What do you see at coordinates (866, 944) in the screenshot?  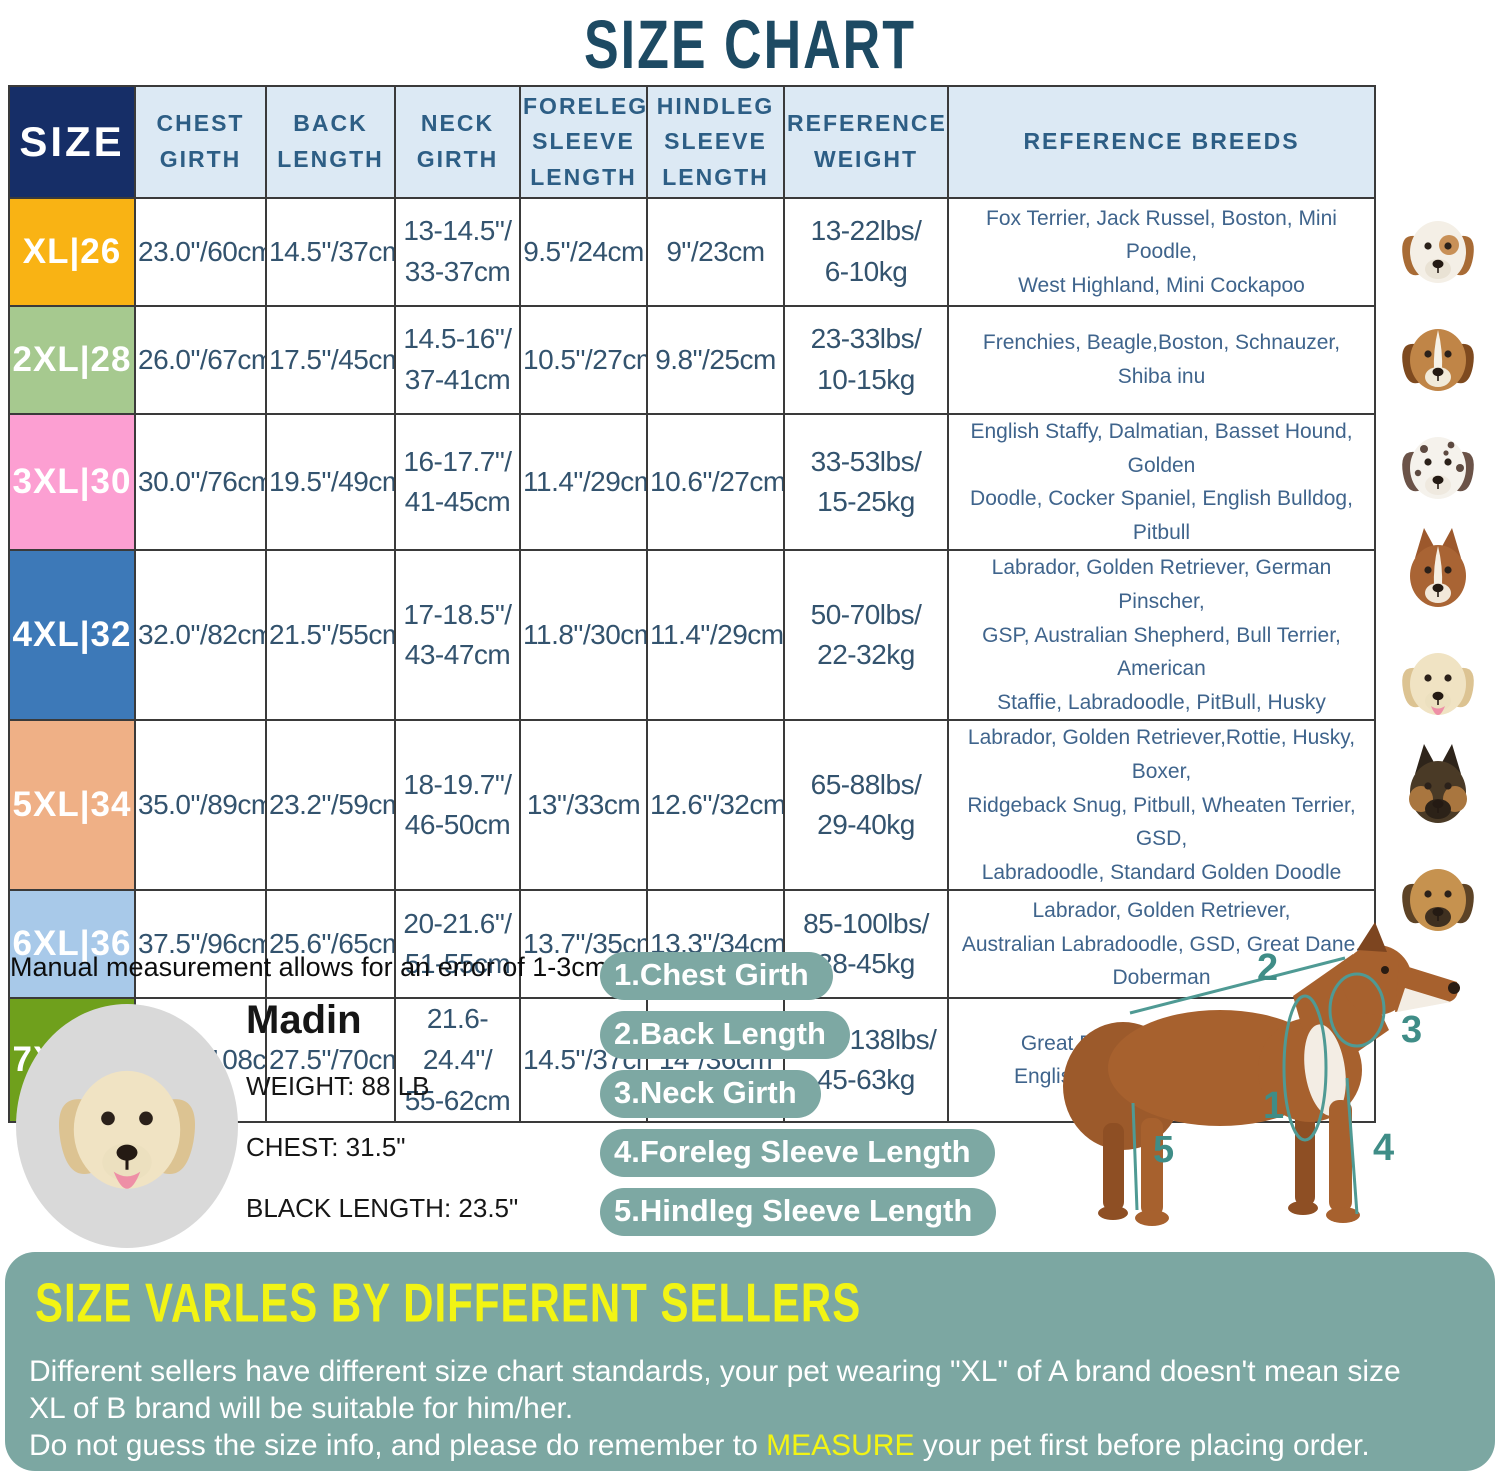 I see `measurement-cell: 85-100lbs/ 38-45kg` at bounding box center [866, 944].